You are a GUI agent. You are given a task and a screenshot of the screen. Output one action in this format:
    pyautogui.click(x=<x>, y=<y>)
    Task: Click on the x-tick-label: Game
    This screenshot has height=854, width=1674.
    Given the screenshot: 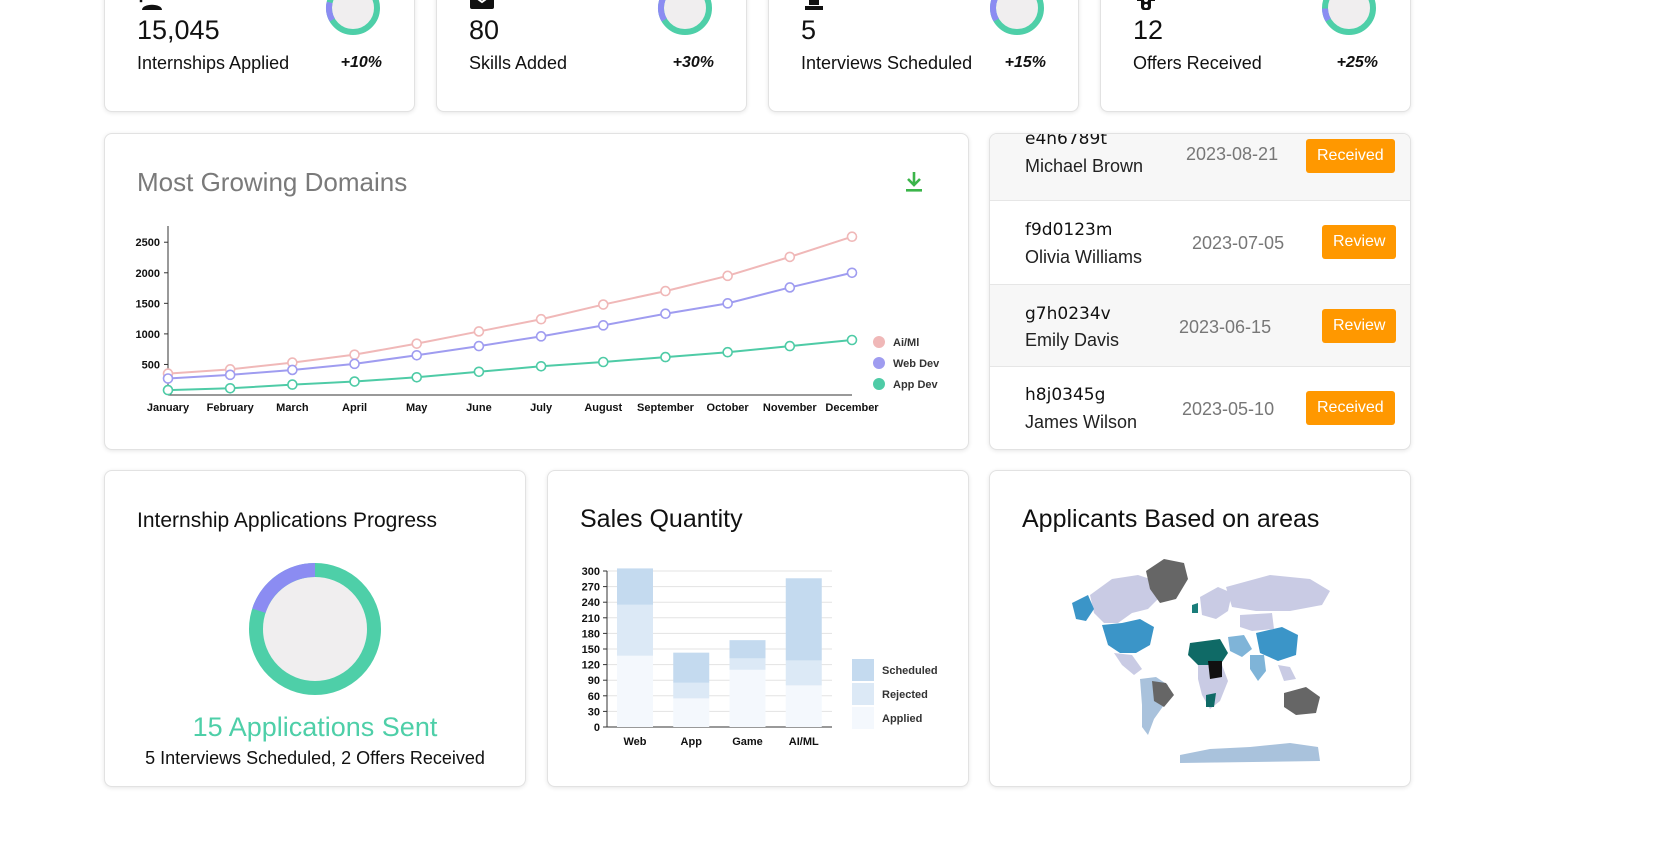 What is the action you would take?
    pyautogui.click(x=747, y=742)
    